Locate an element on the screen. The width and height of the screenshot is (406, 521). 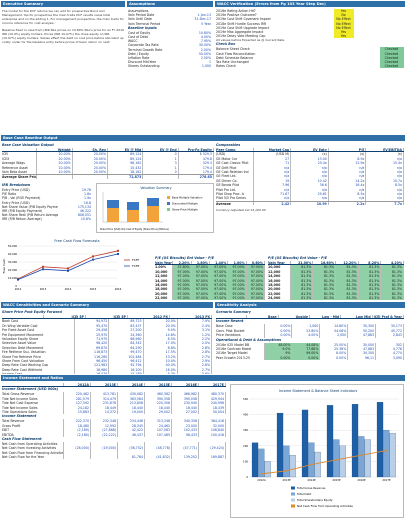
kv-row: Entry Price (USD) 19.78 is located at coordinates (47, 190).